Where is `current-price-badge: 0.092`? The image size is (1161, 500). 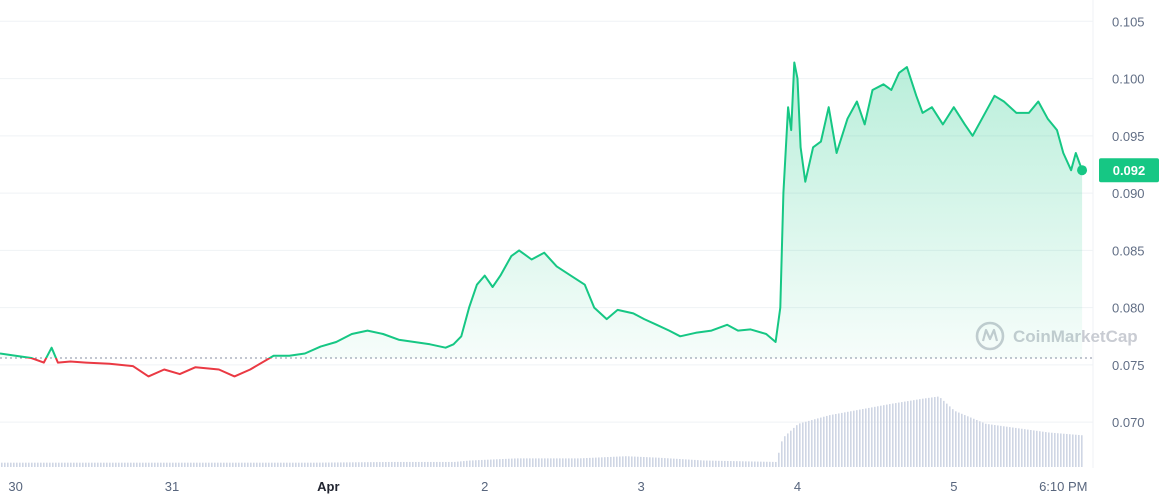
current-price-badge: 0.092 is located at coordinates (1129, 170).